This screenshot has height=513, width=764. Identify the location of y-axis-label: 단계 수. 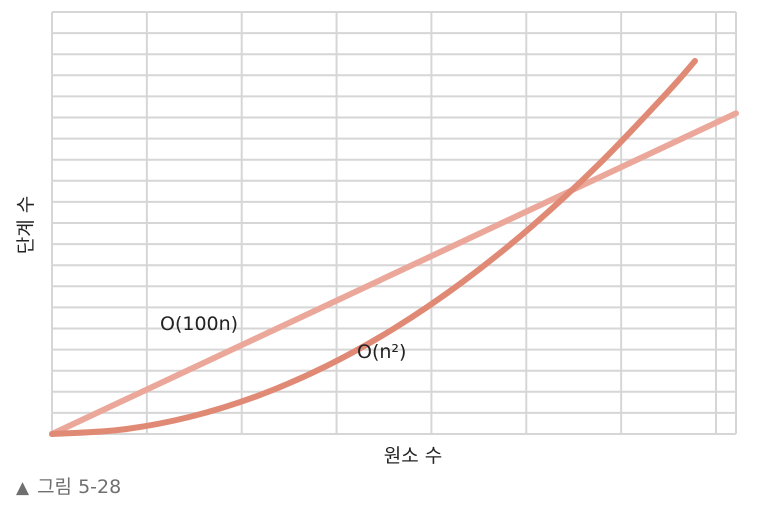
(26, 225).